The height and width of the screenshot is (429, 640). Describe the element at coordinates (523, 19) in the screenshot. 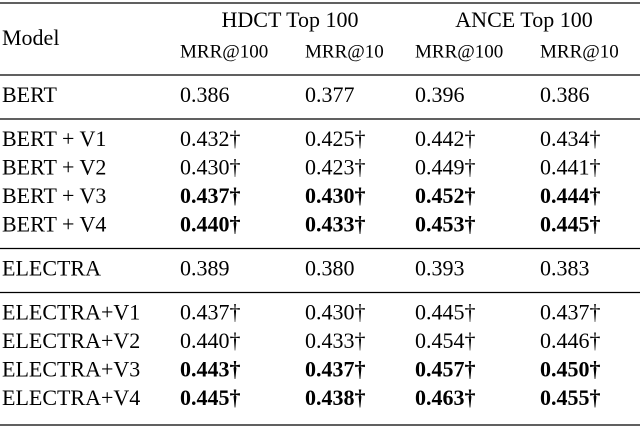

I see `group-header: ANCE Top 100` at that location.